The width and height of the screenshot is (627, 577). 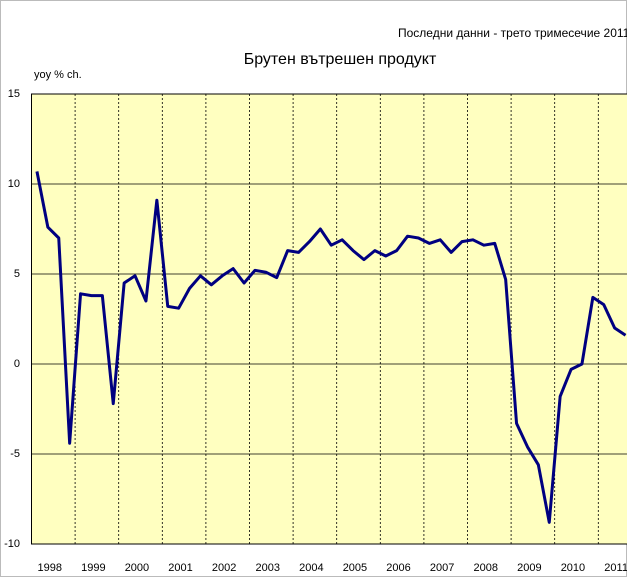 What do you see at coordinates (355, 568) in the screenshot?
I see `x-tick-label: 2005` at bounding box center [355, 568].